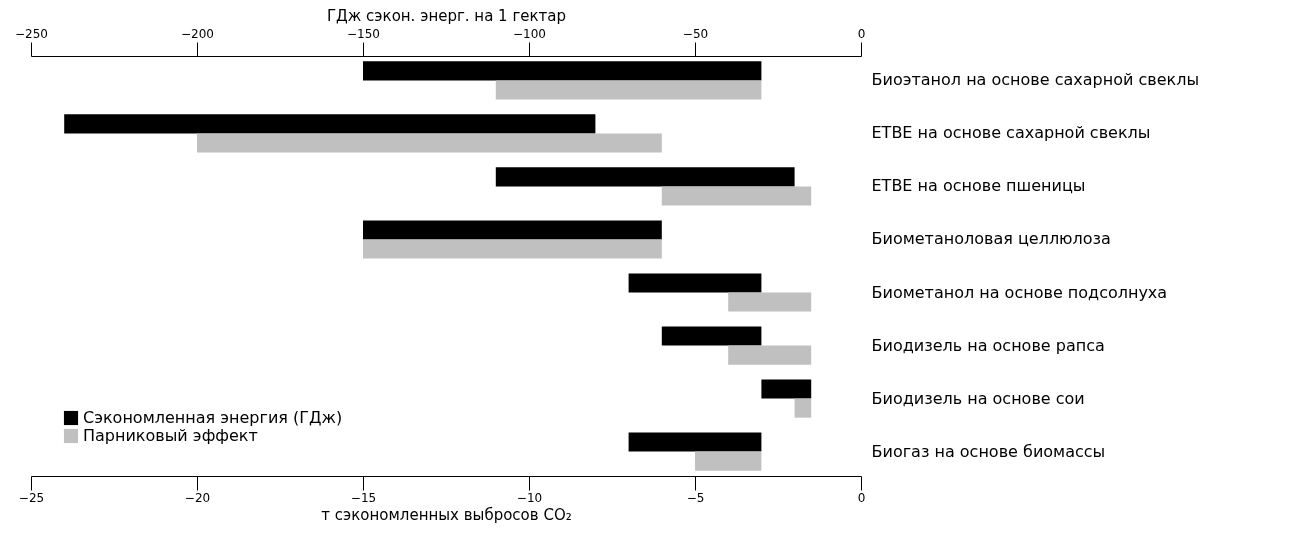 The image size is (1302, 533). What do you see at coordinates (197, 497) in the screenshot?
I see `x-tick-label: −20` at bounding box center [197, 497].